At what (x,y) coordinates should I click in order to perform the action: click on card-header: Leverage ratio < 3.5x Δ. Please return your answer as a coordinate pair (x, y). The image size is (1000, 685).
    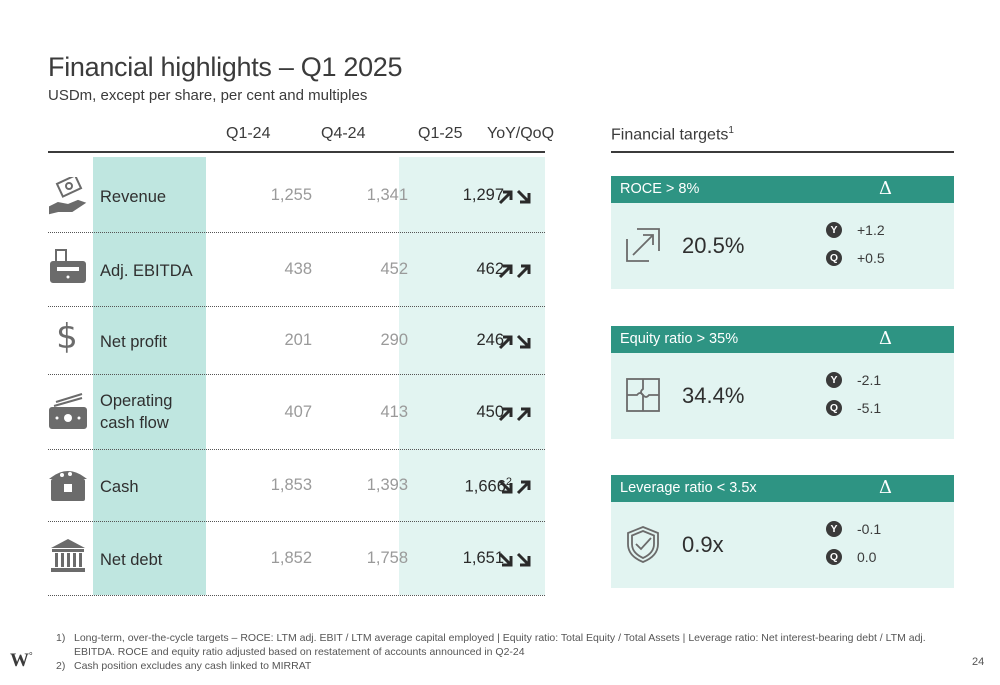
    Looking at the image, I should click on (782, 488).